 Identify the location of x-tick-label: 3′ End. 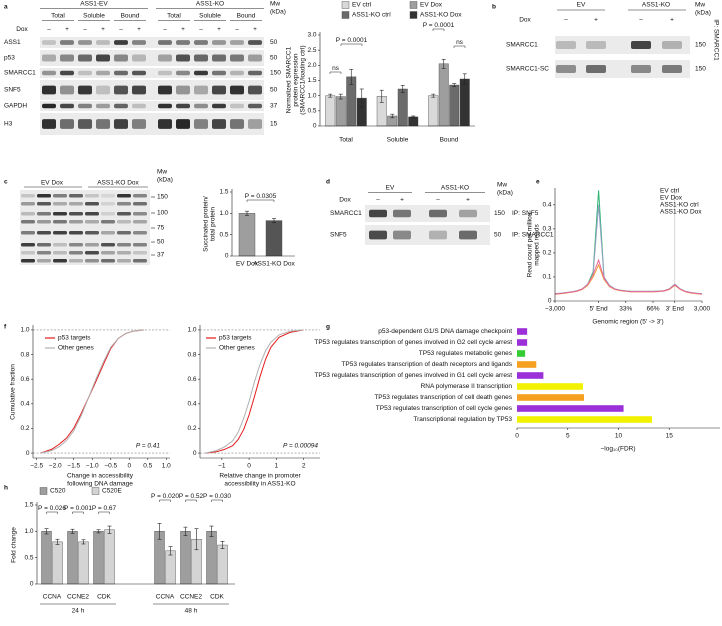
(675, 309).